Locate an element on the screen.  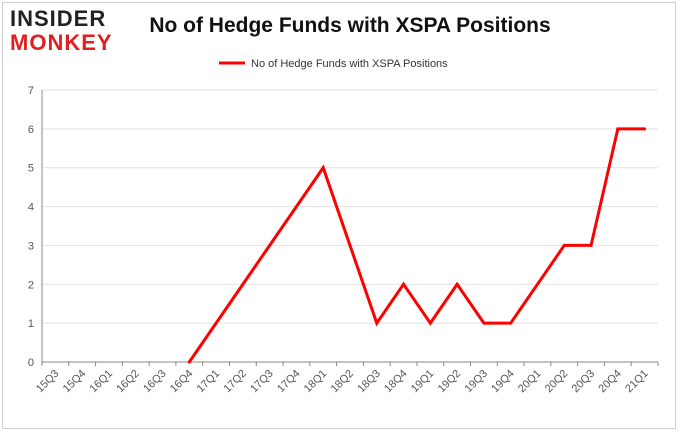
y-tick-label: 5 is located at coordinates (31, 169).